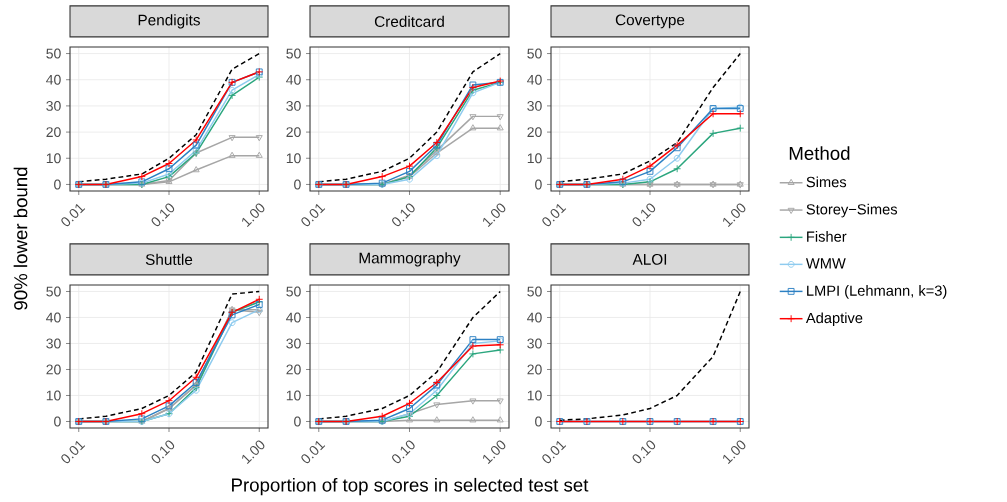 The width and height of the screenshot is (1007, 502). I want to click on legend-label: Simes, so click(826, 182).